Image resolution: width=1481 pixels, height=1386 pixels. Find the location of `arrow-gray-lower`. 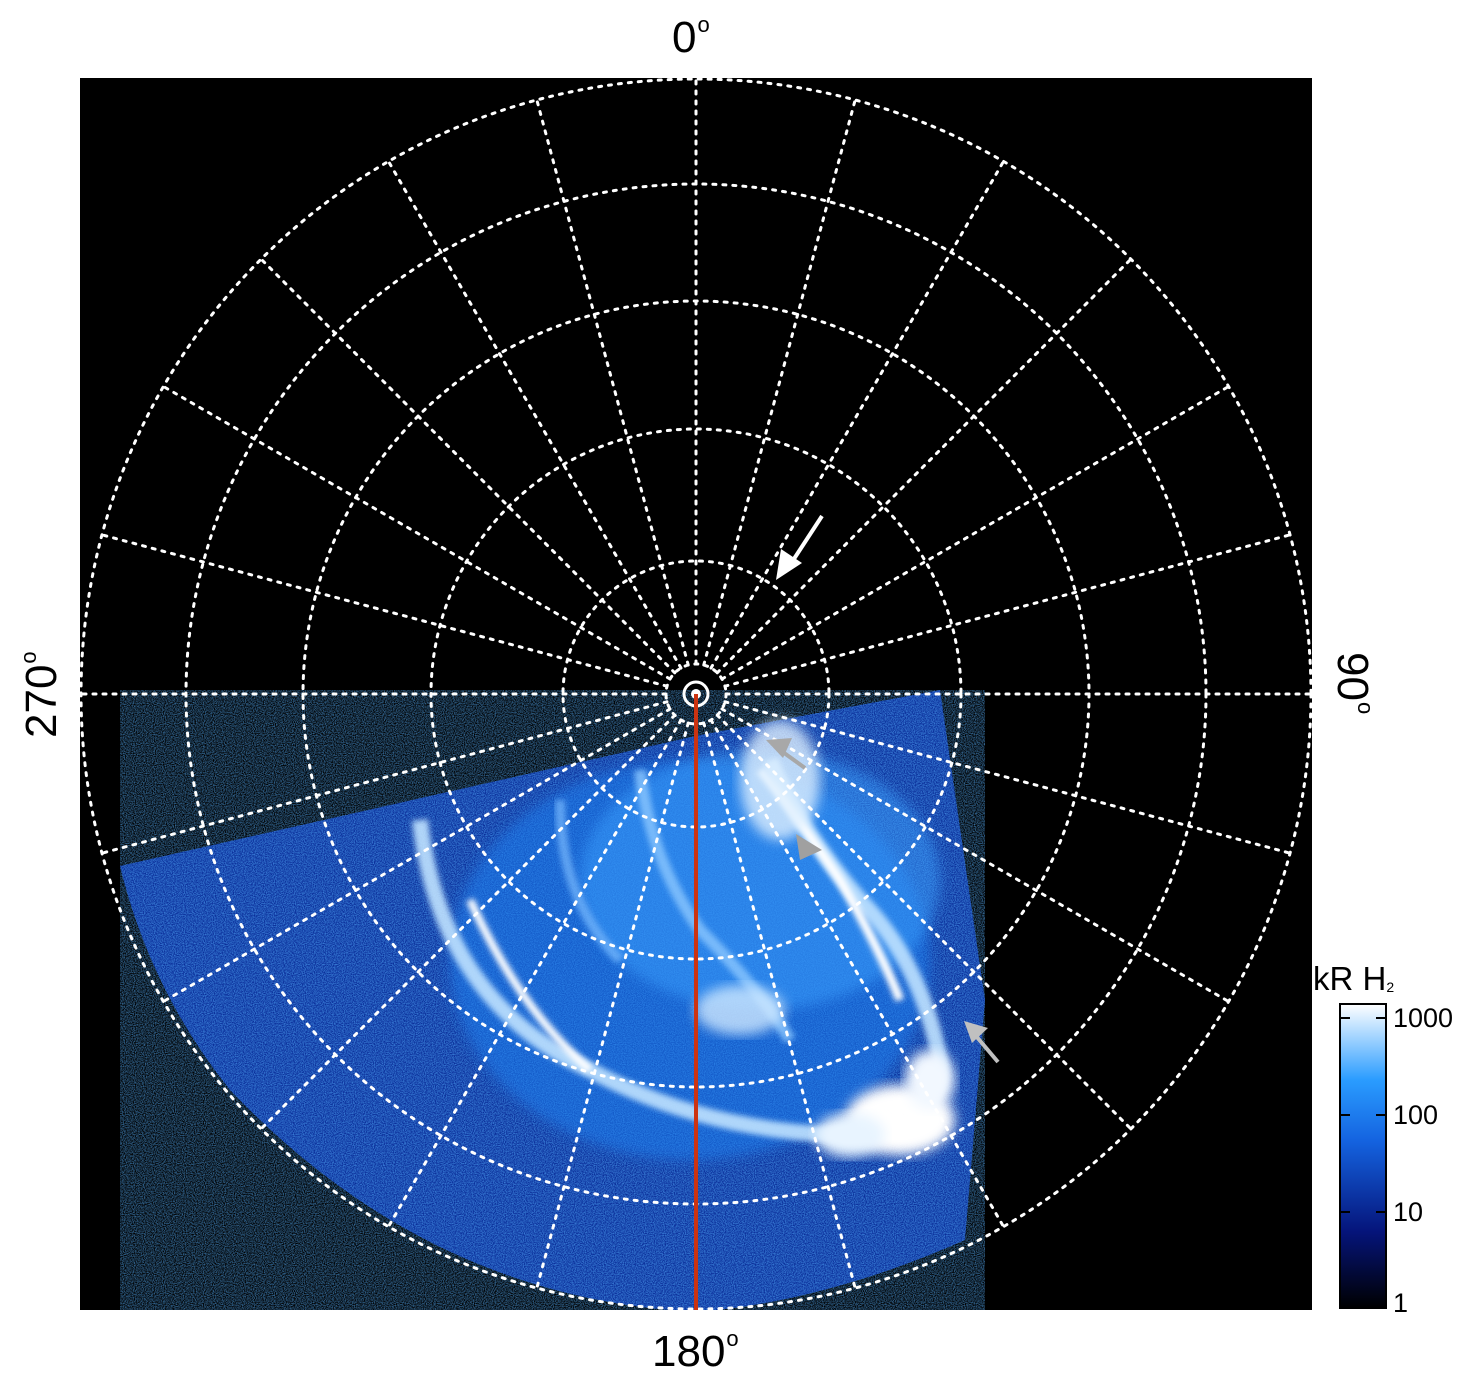

arrow-gray-lower is located at coordinates (982, 1042).